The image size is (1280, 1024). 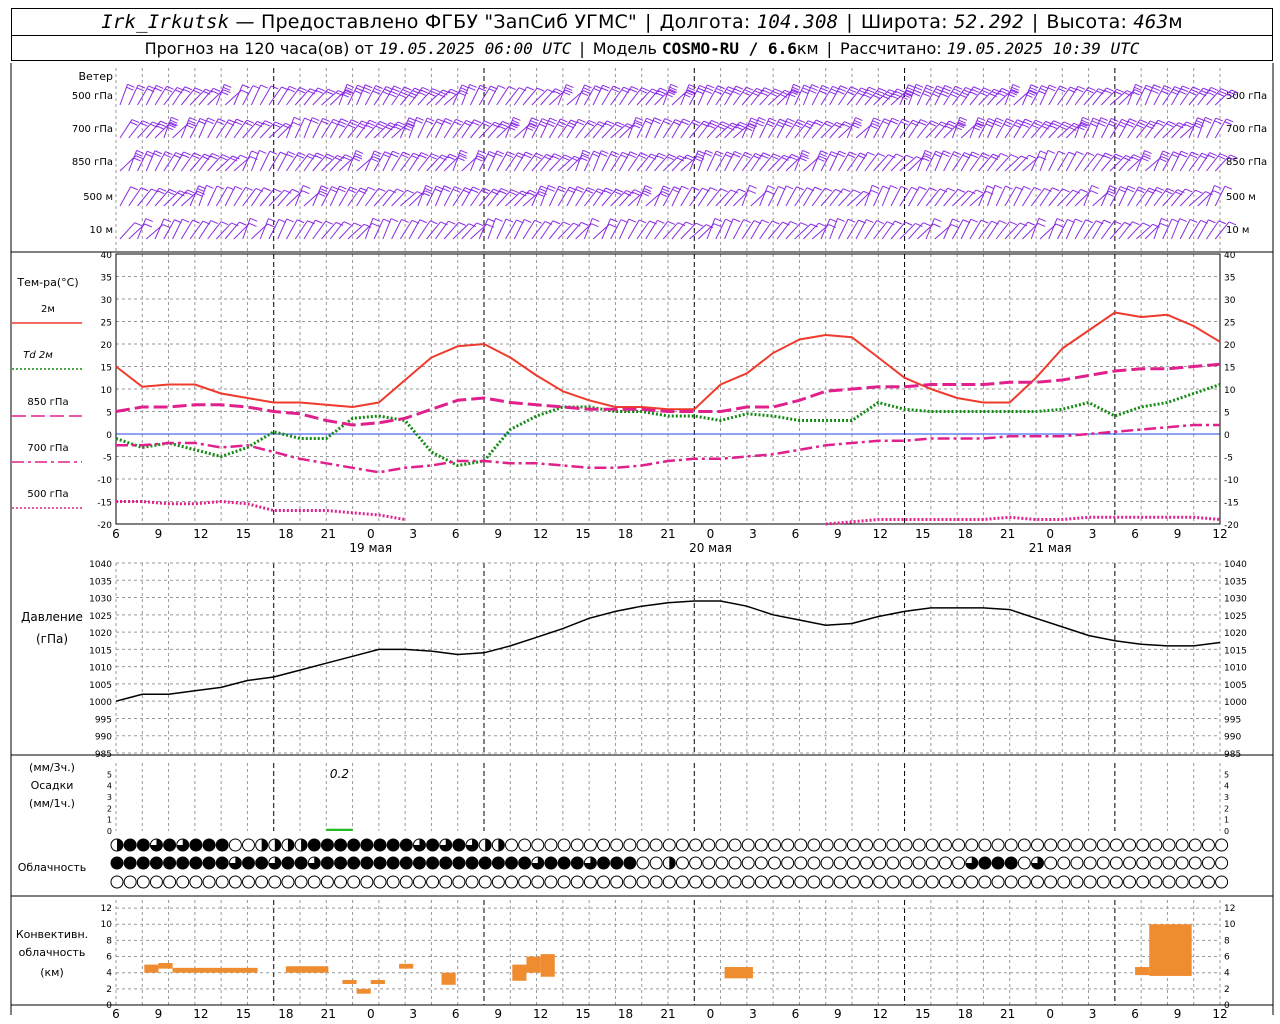 I want to click on x-tick-label: 21, so click(x=328, y=534).